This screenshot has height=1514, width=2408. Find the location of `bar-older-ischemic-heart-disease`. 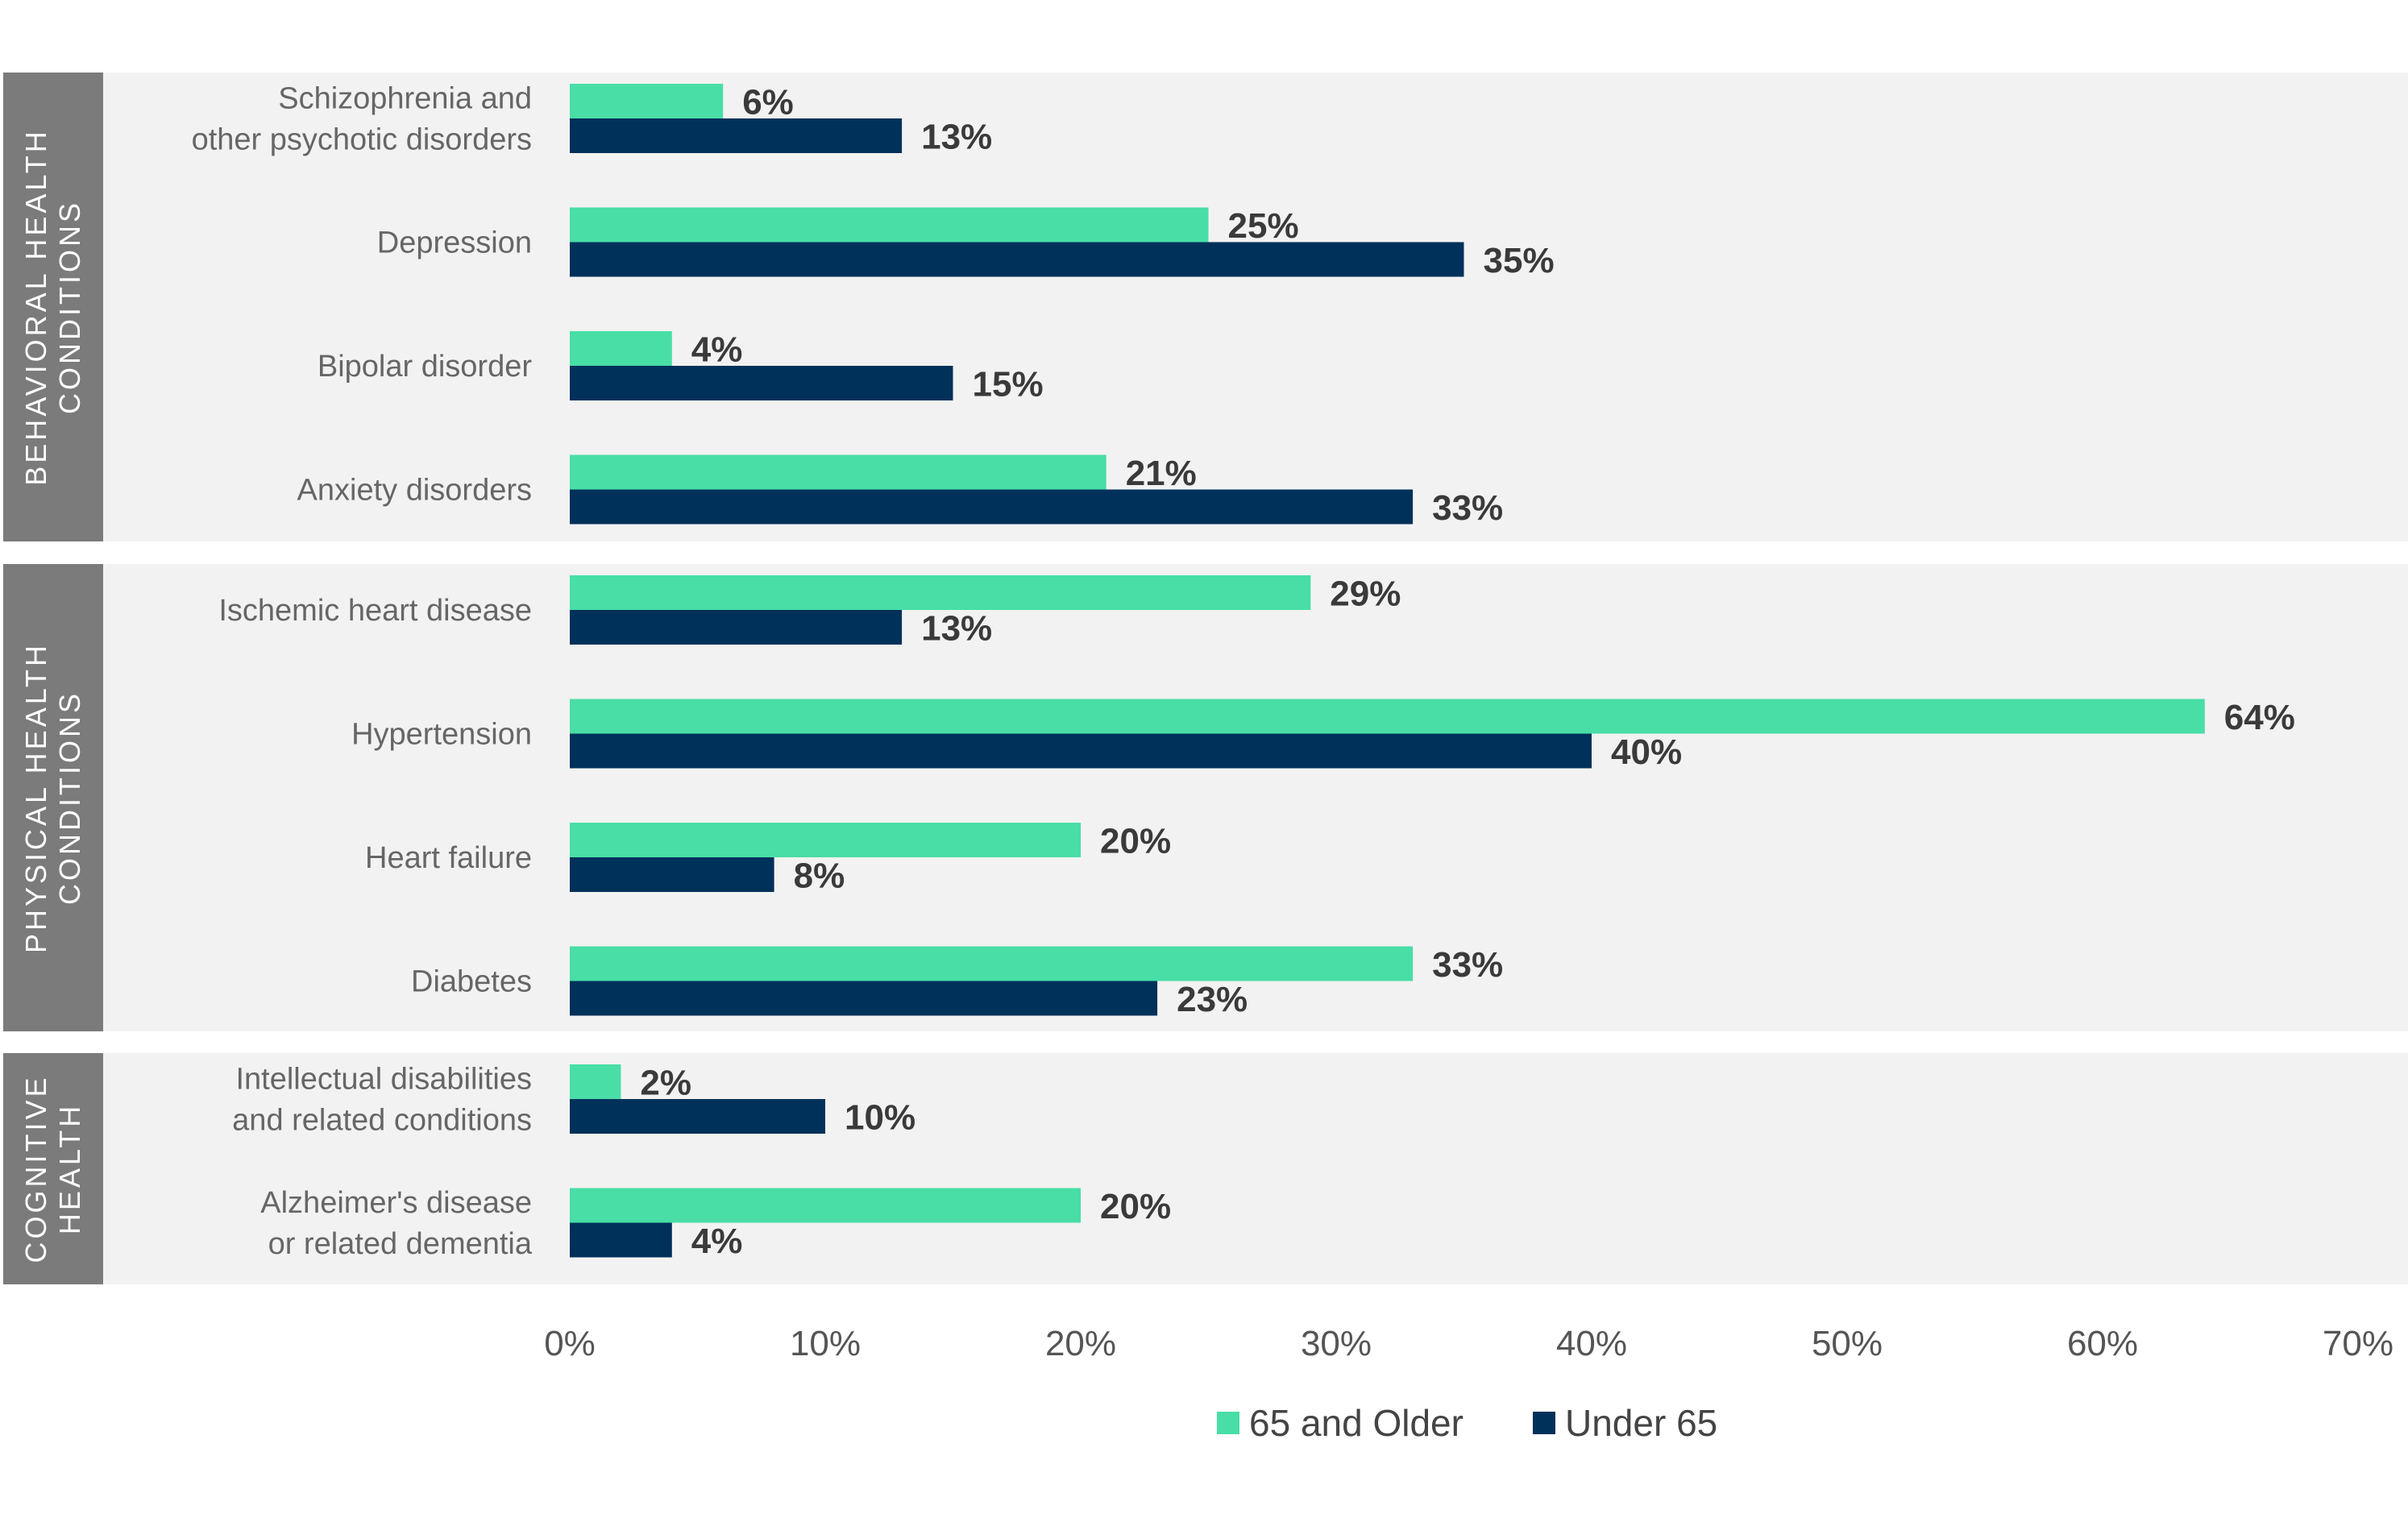

bar-older-ischemic-heart-disease is located at coordinates (941, 593).